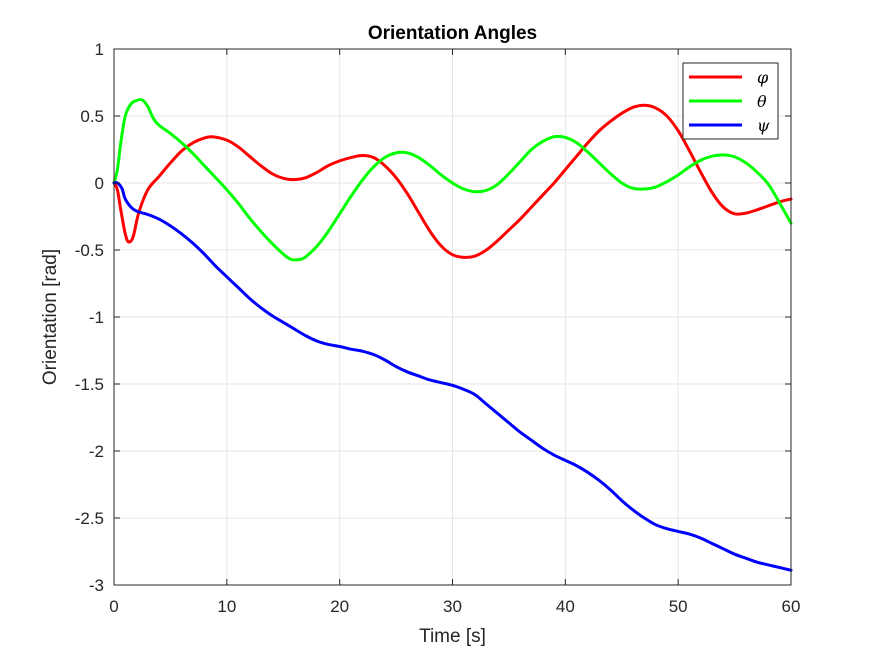 Image resolution: width=875 pixels, height=656 pixels. What do you see at coordinates (99, 49) in the screenshot?
I see `y-tick-label: 1` at bounding box center [99, 49].